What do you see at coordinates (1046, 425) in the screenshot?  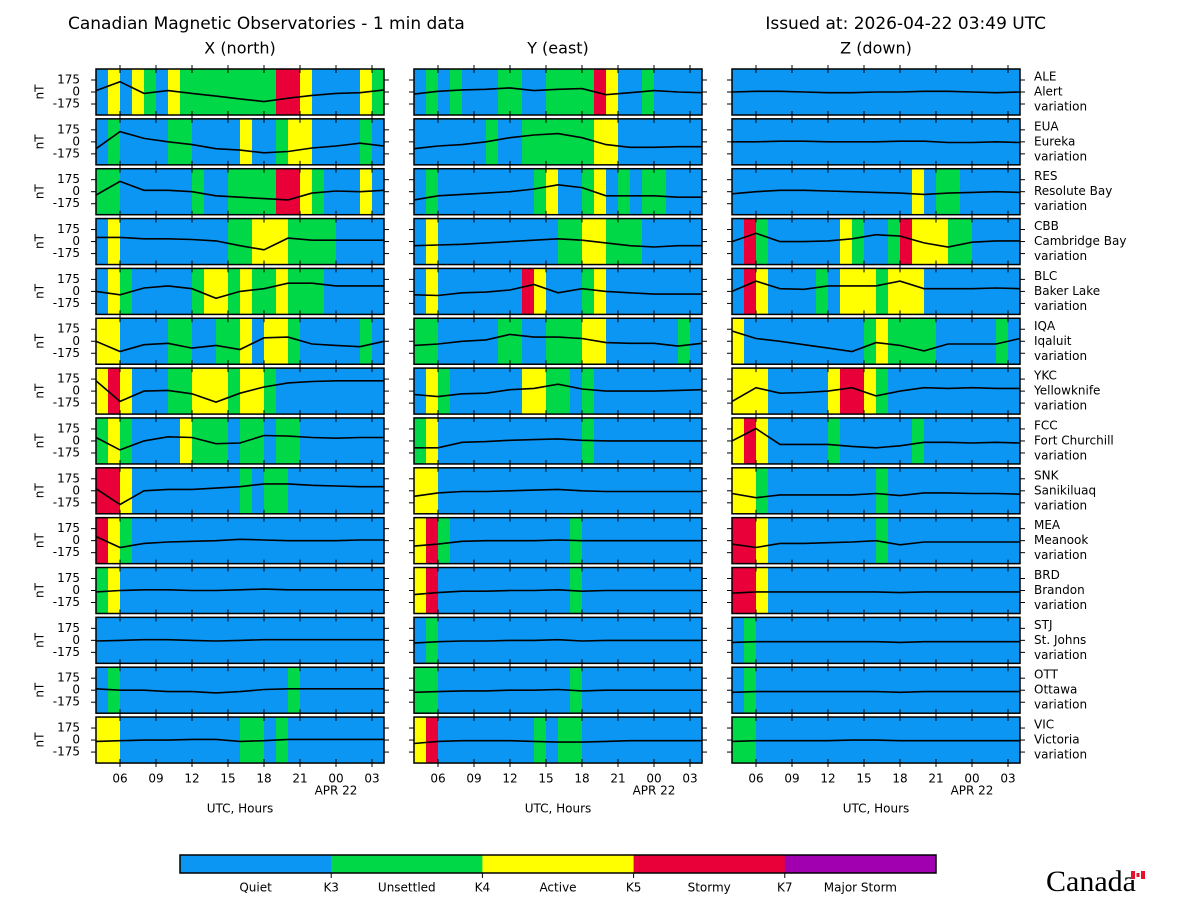 I see `station-code: FCC` at bounding box center [1046, 425].